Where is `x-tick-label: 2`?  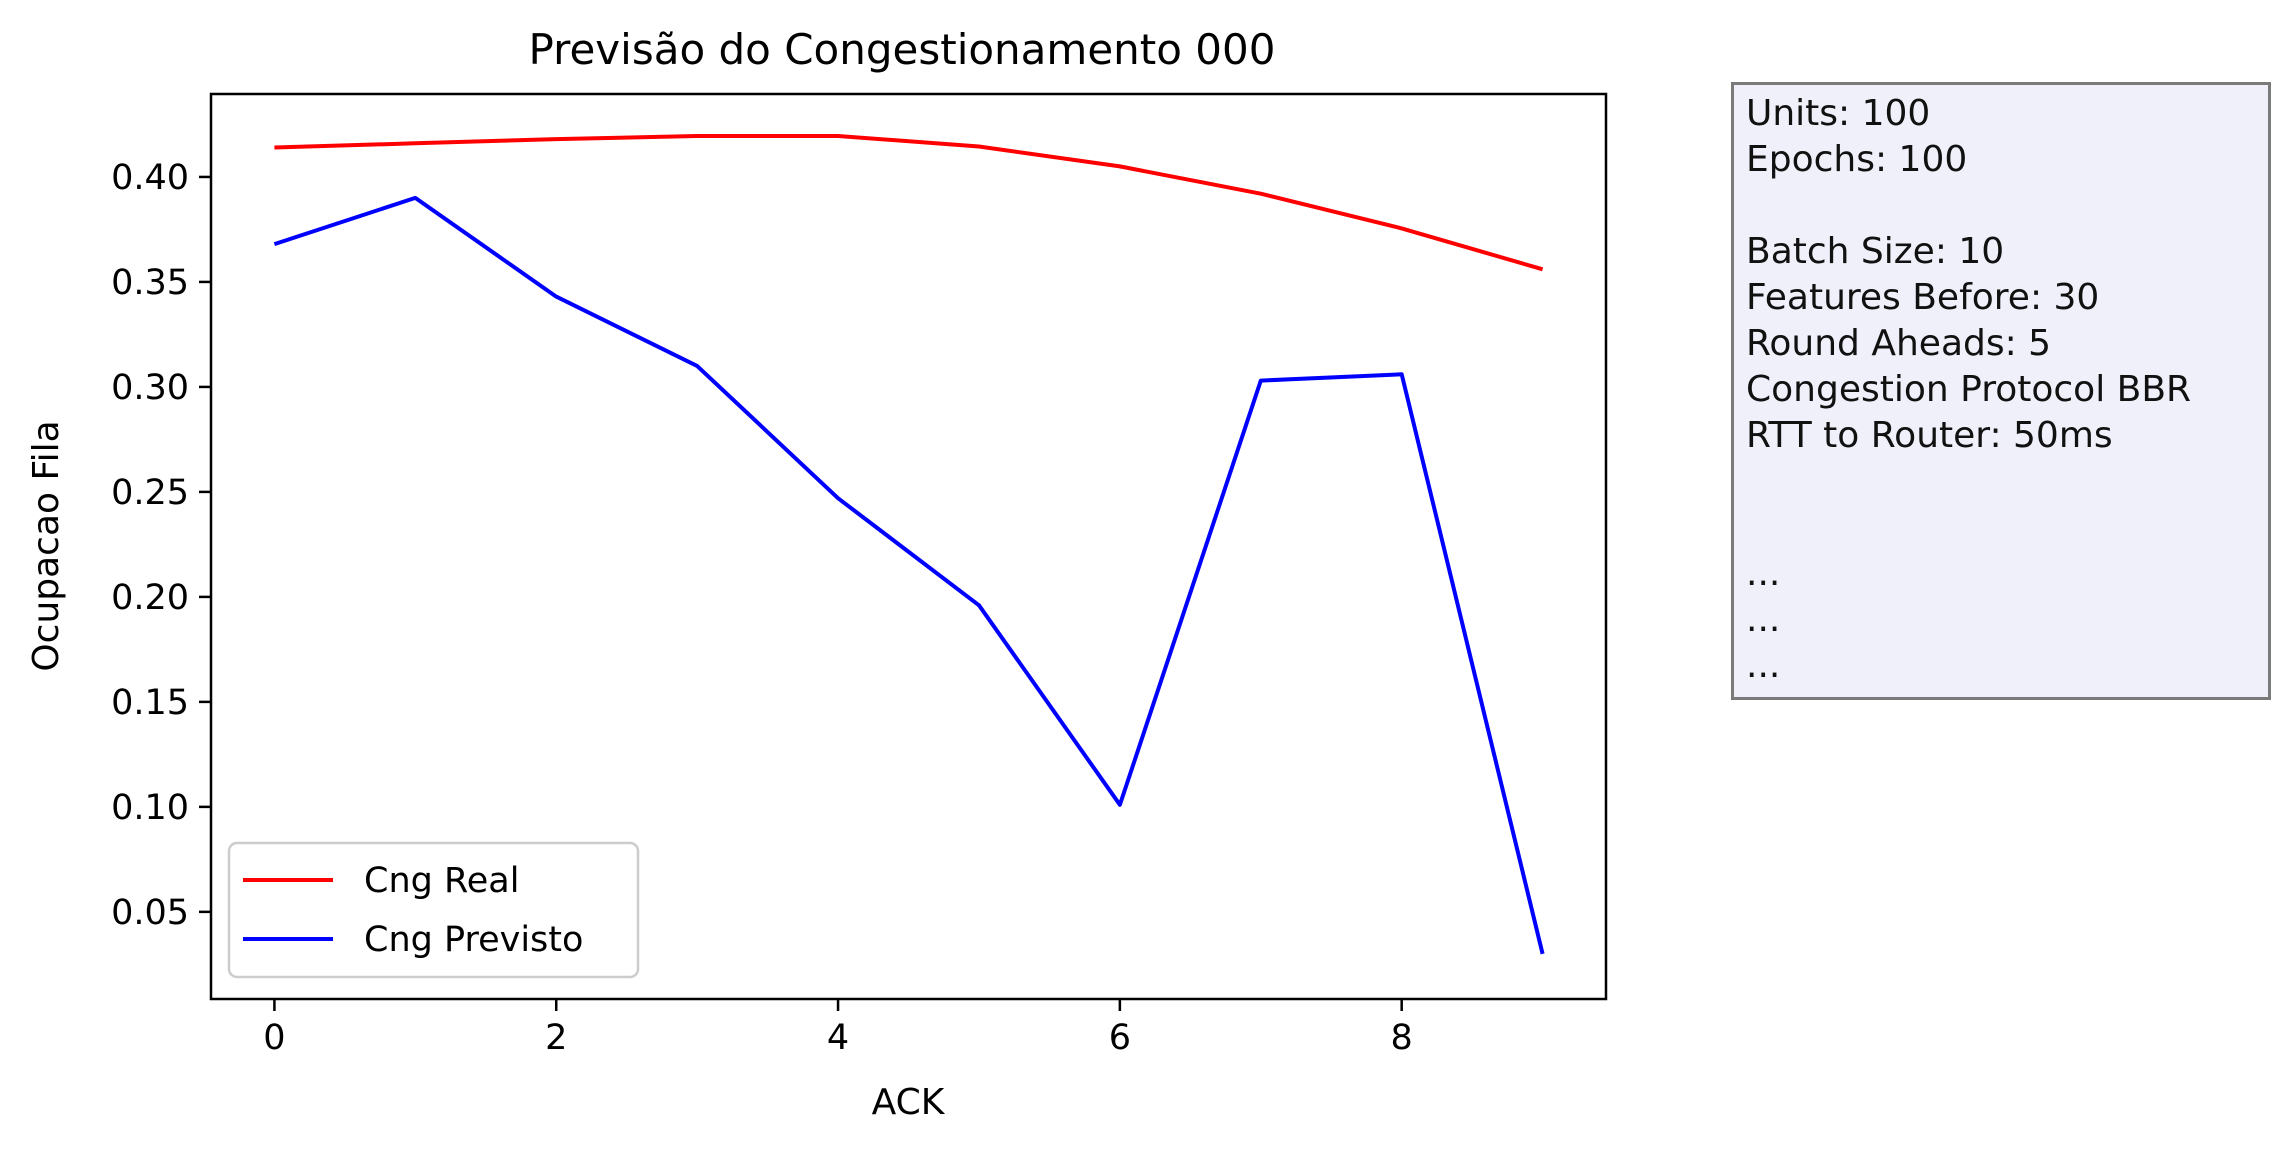
x-tick-label: 2 is located at coordinates (556, 1038).